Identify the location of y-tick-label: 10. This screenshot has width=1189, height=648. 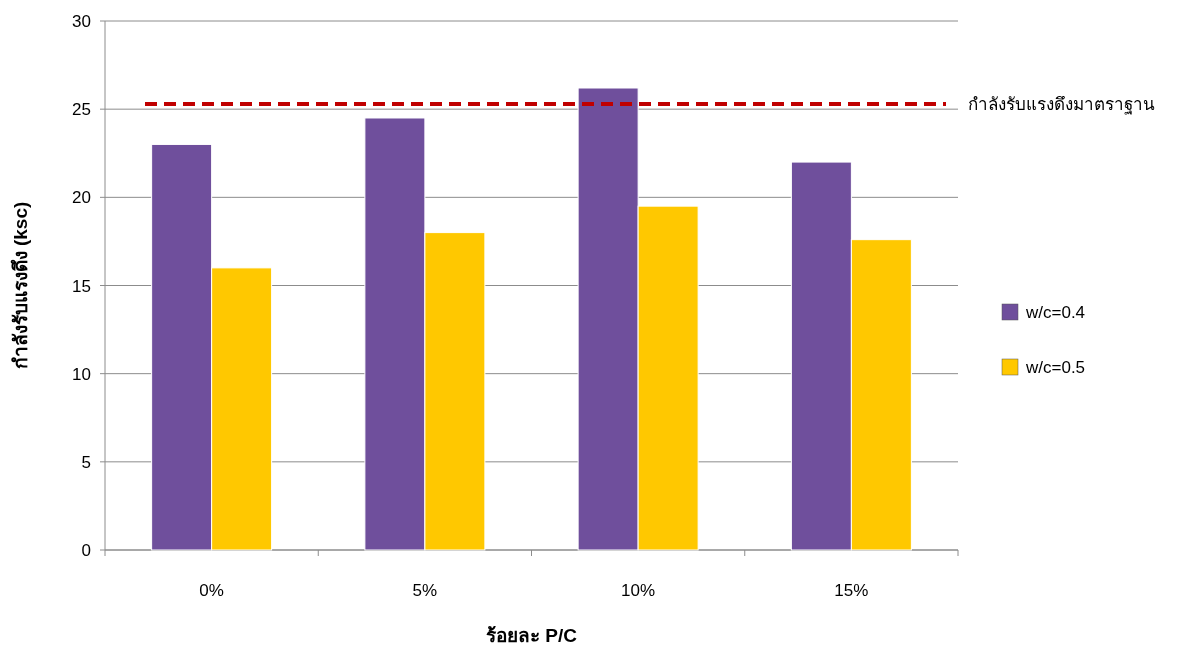
(81, 374).